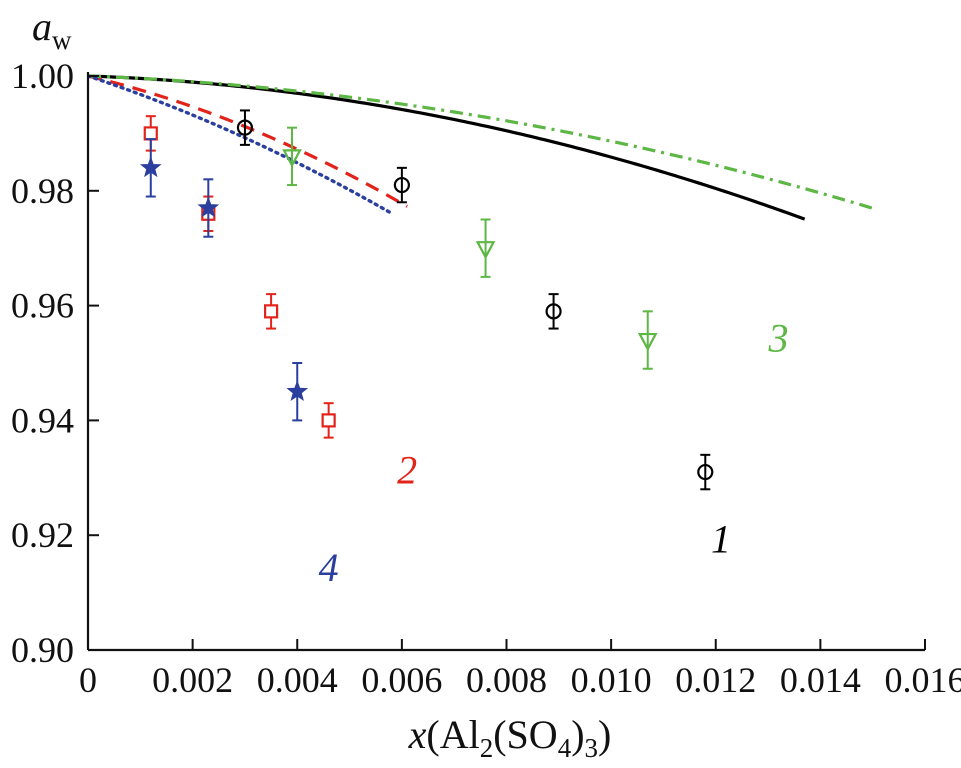 The height and width of the screenshot is (768, 961). I want to click on y-tick-label: 0.94, so click(42, 420).